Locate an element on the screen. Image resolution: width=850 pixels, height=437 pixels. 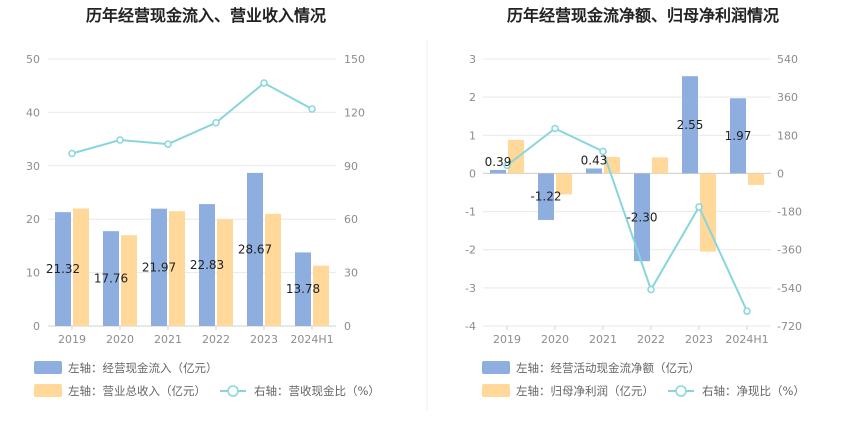
legend-item-cash-inflow: 左轴：经营现金流入（亿元） is located at coordinates (126, 368).